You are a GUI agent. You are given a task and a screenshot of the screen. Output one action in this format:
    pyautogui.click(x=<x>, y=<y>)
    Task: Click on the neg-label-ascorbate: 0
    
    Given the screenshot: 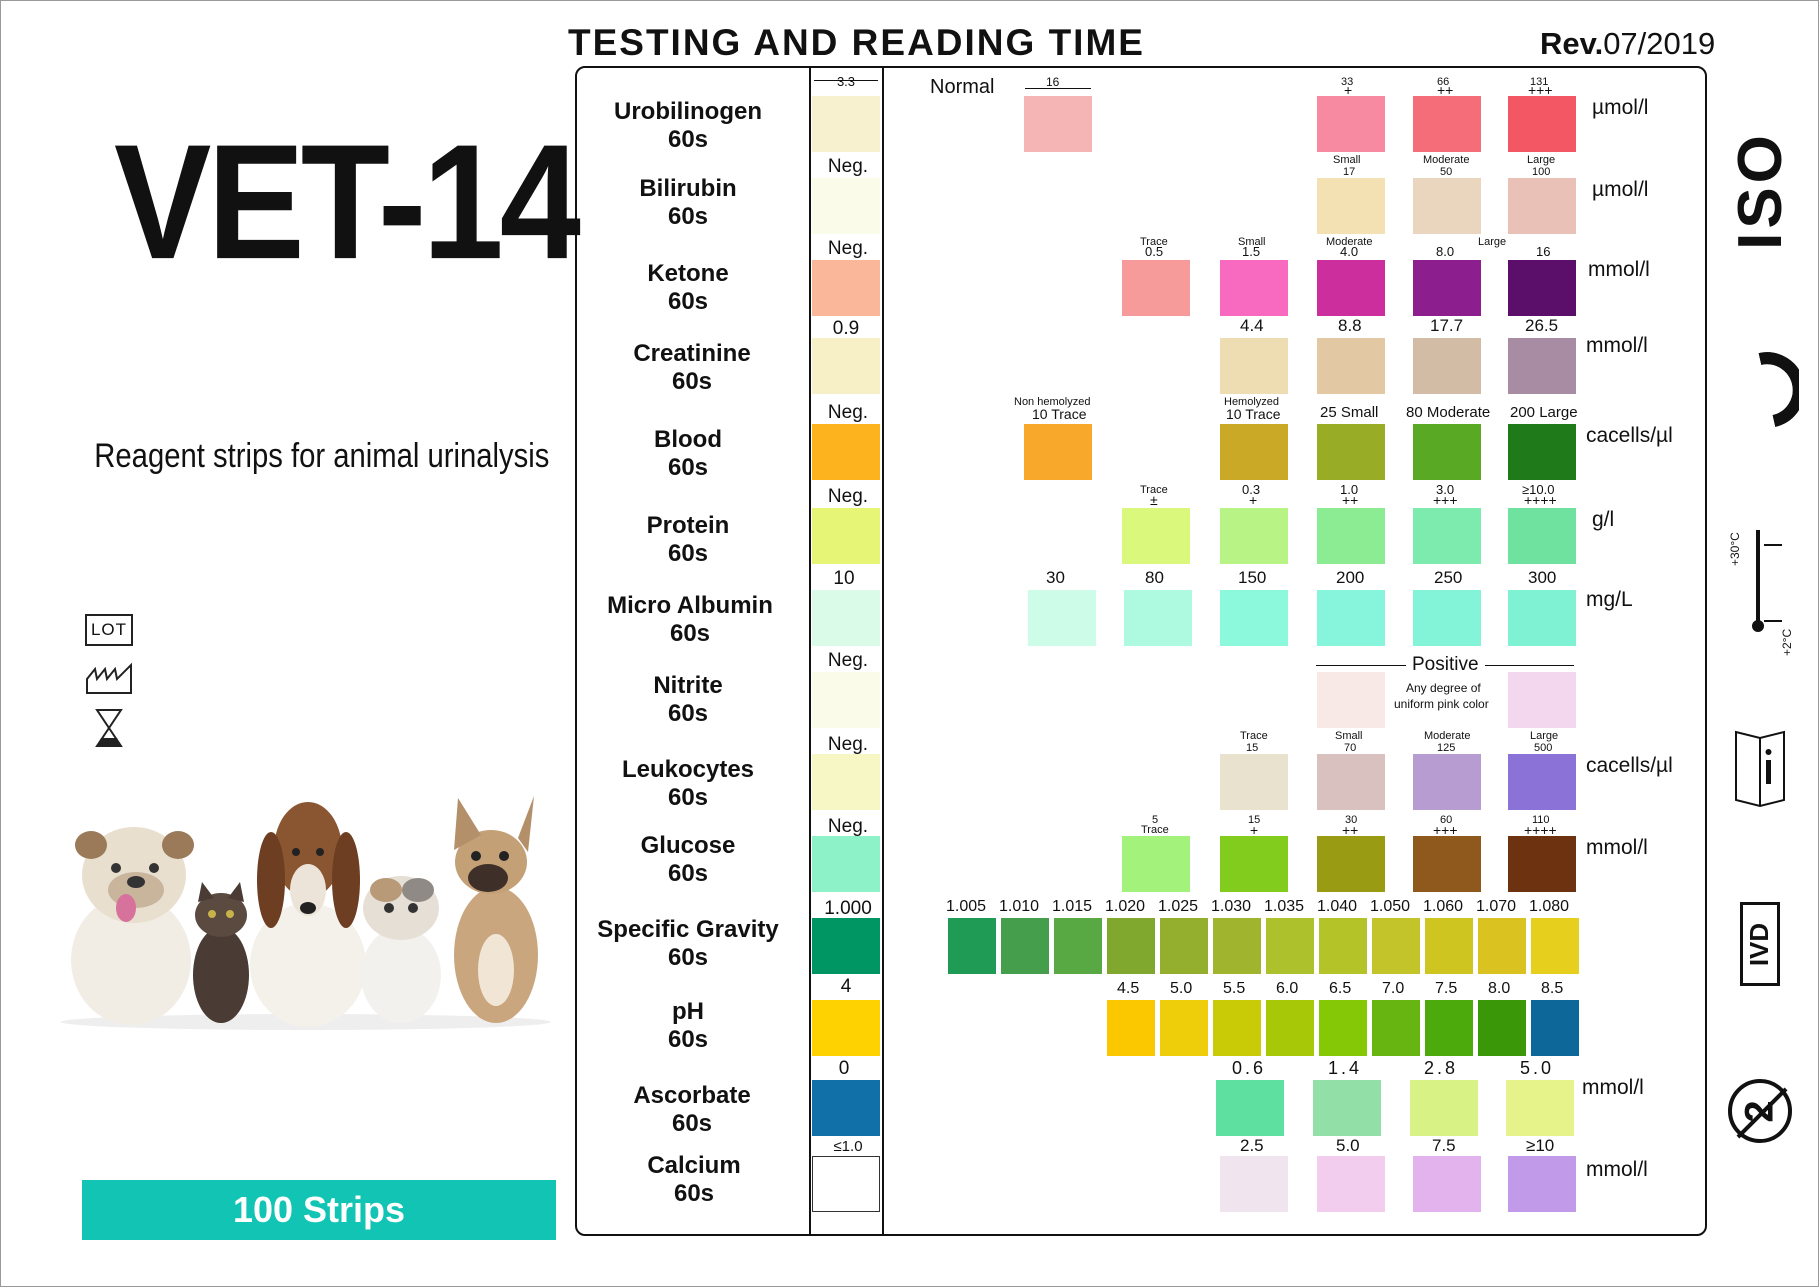 What is the action you would take?
    pyautogui.click(x=844, y=1068)
    